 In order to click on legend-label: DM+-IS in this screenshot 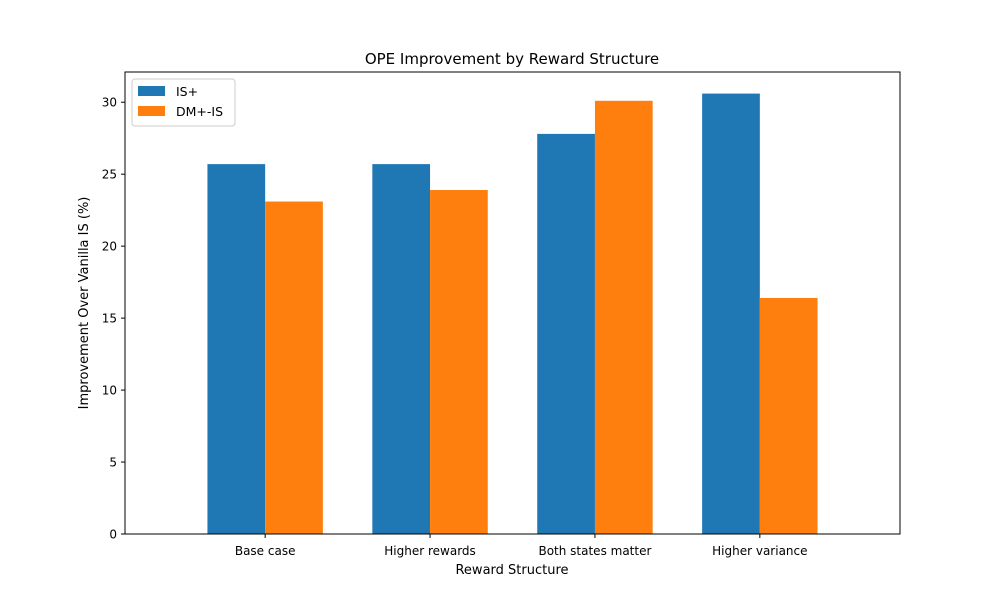, I will do `click(199, 111)`.